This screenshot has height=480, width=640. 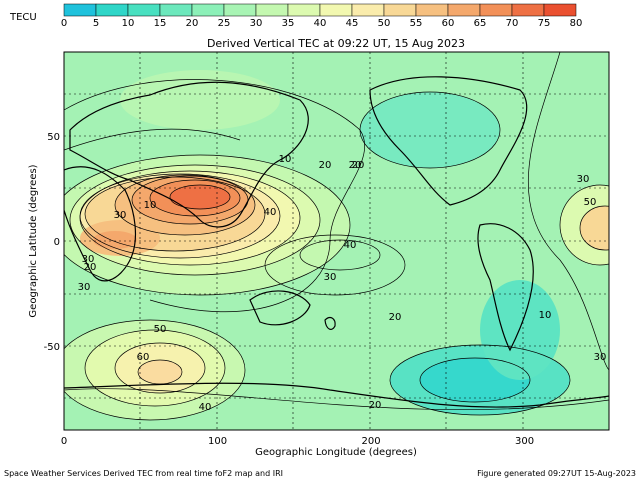 What do you see at coordinates (189, 154) in the screenshot?
I see `coastline-eurasia` at bounding box center [189, 154].